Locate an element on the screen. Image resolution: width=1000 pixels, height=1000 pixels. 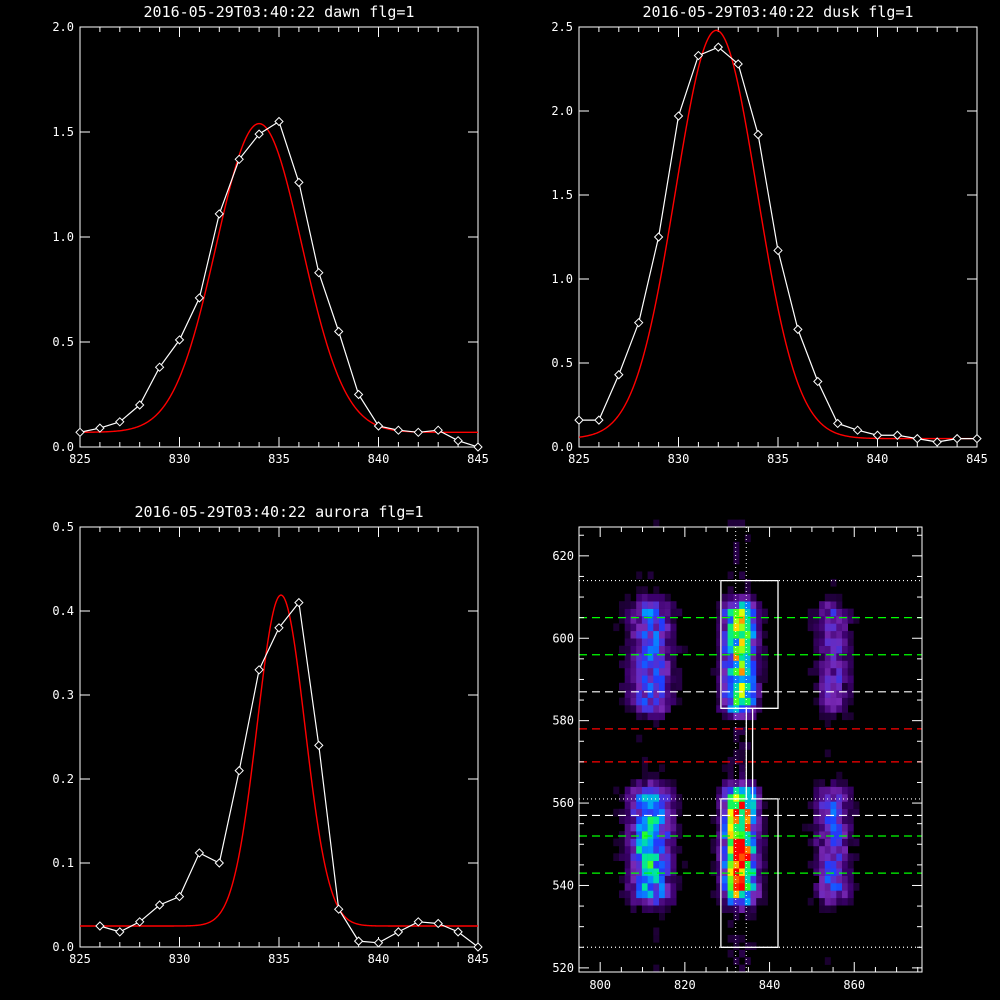
x-tick-label: 840 is located at coordinates (379, 959).